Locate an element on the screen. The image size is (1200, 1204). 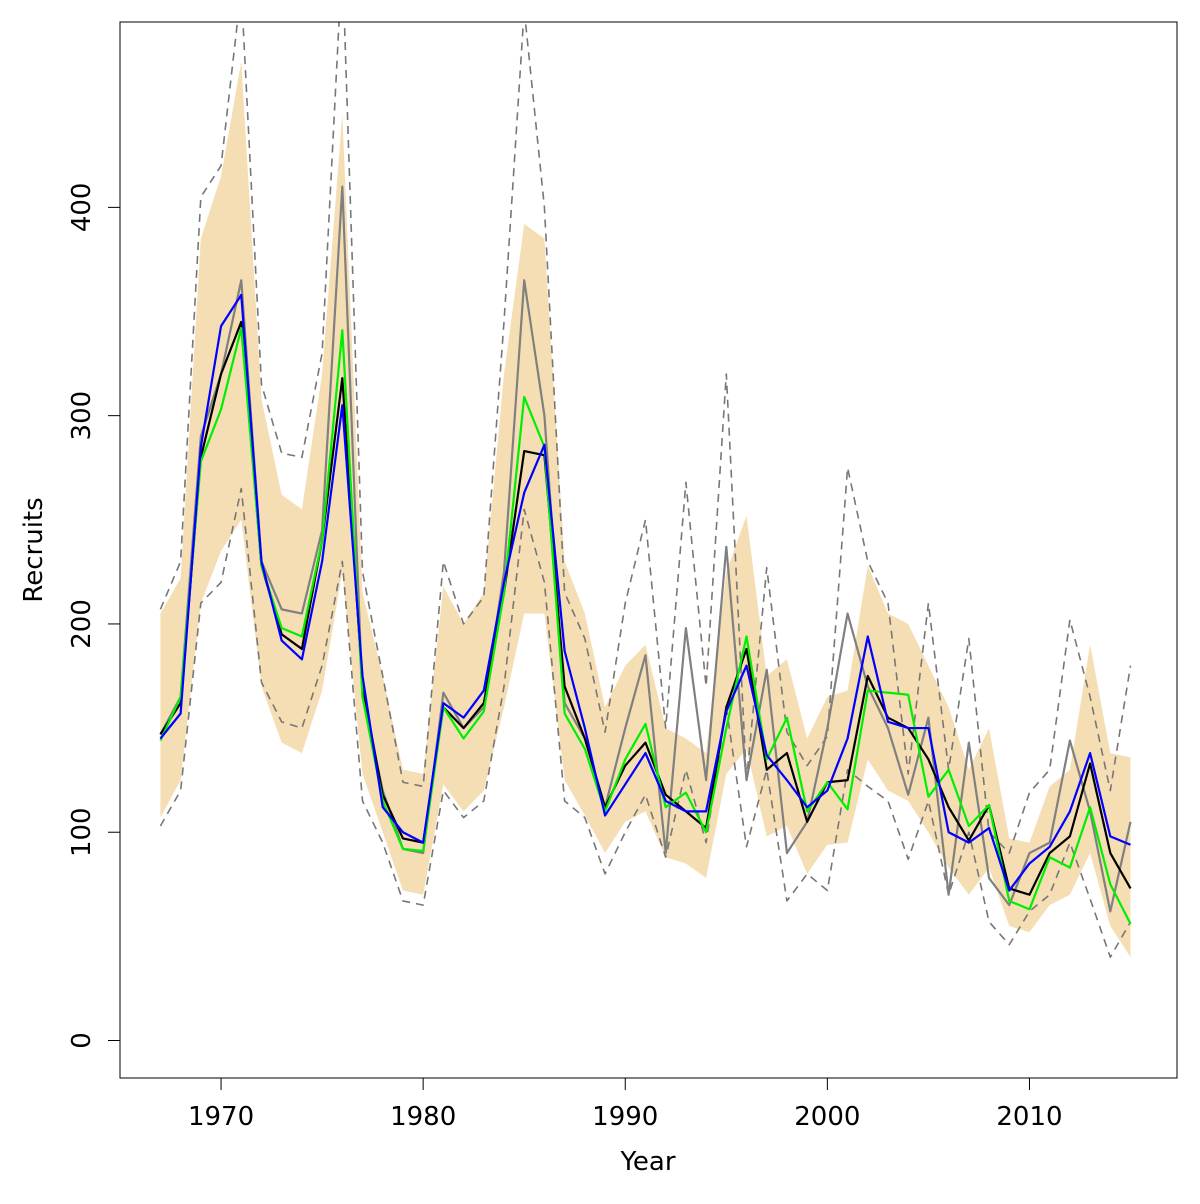
y-axis-title: Recruits is located at coordinates (34, 549).